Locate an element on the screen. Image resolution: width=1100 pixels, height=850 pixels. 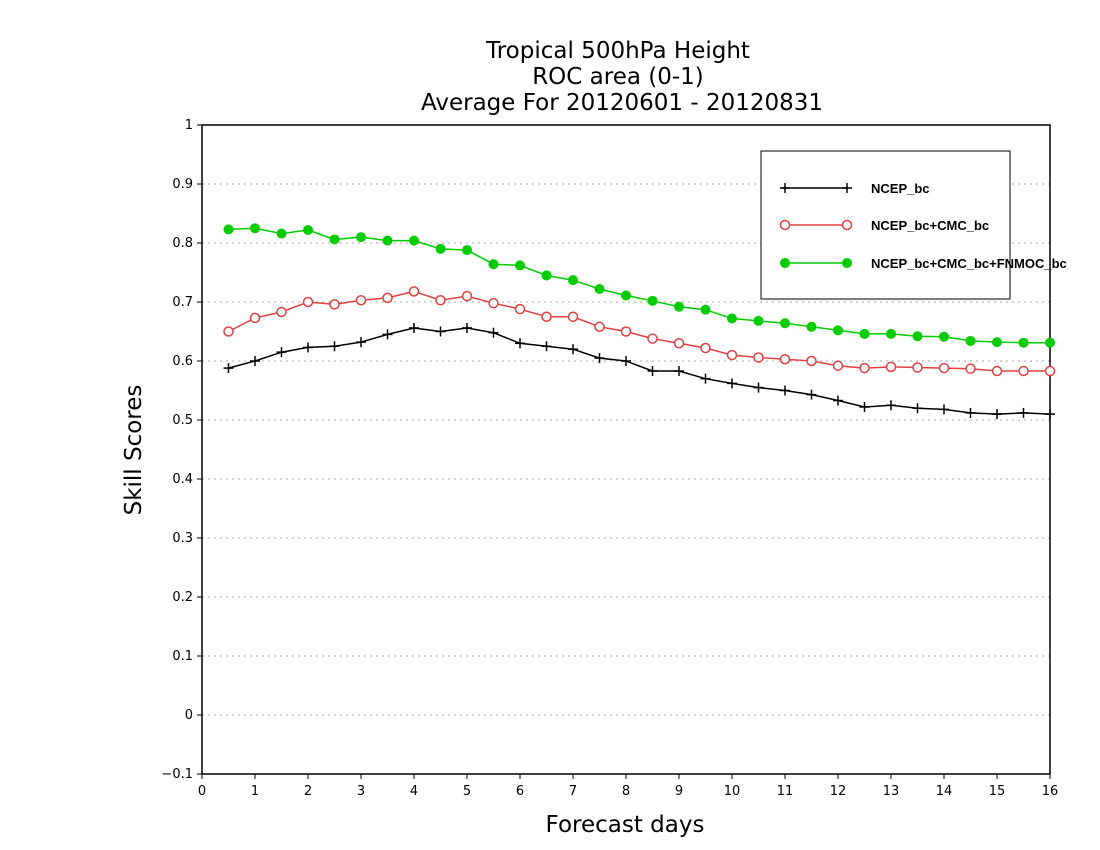
y-tick-label: 1 is located at coordinates (189, 125).